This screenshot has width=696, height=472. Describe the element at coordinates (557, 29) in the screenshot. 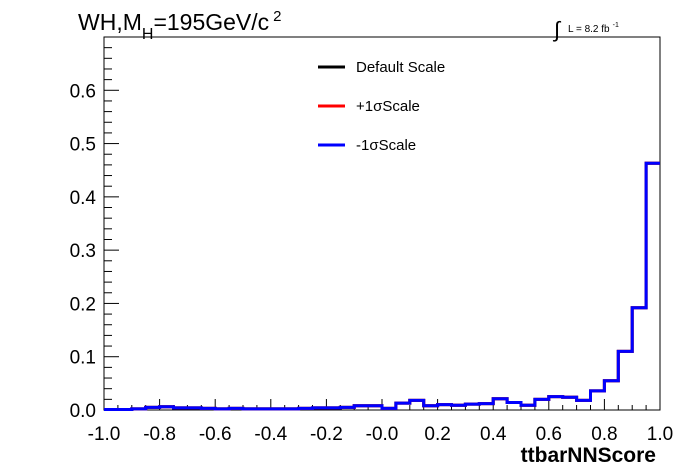

I see `lumi-integral: ∫` at that location.